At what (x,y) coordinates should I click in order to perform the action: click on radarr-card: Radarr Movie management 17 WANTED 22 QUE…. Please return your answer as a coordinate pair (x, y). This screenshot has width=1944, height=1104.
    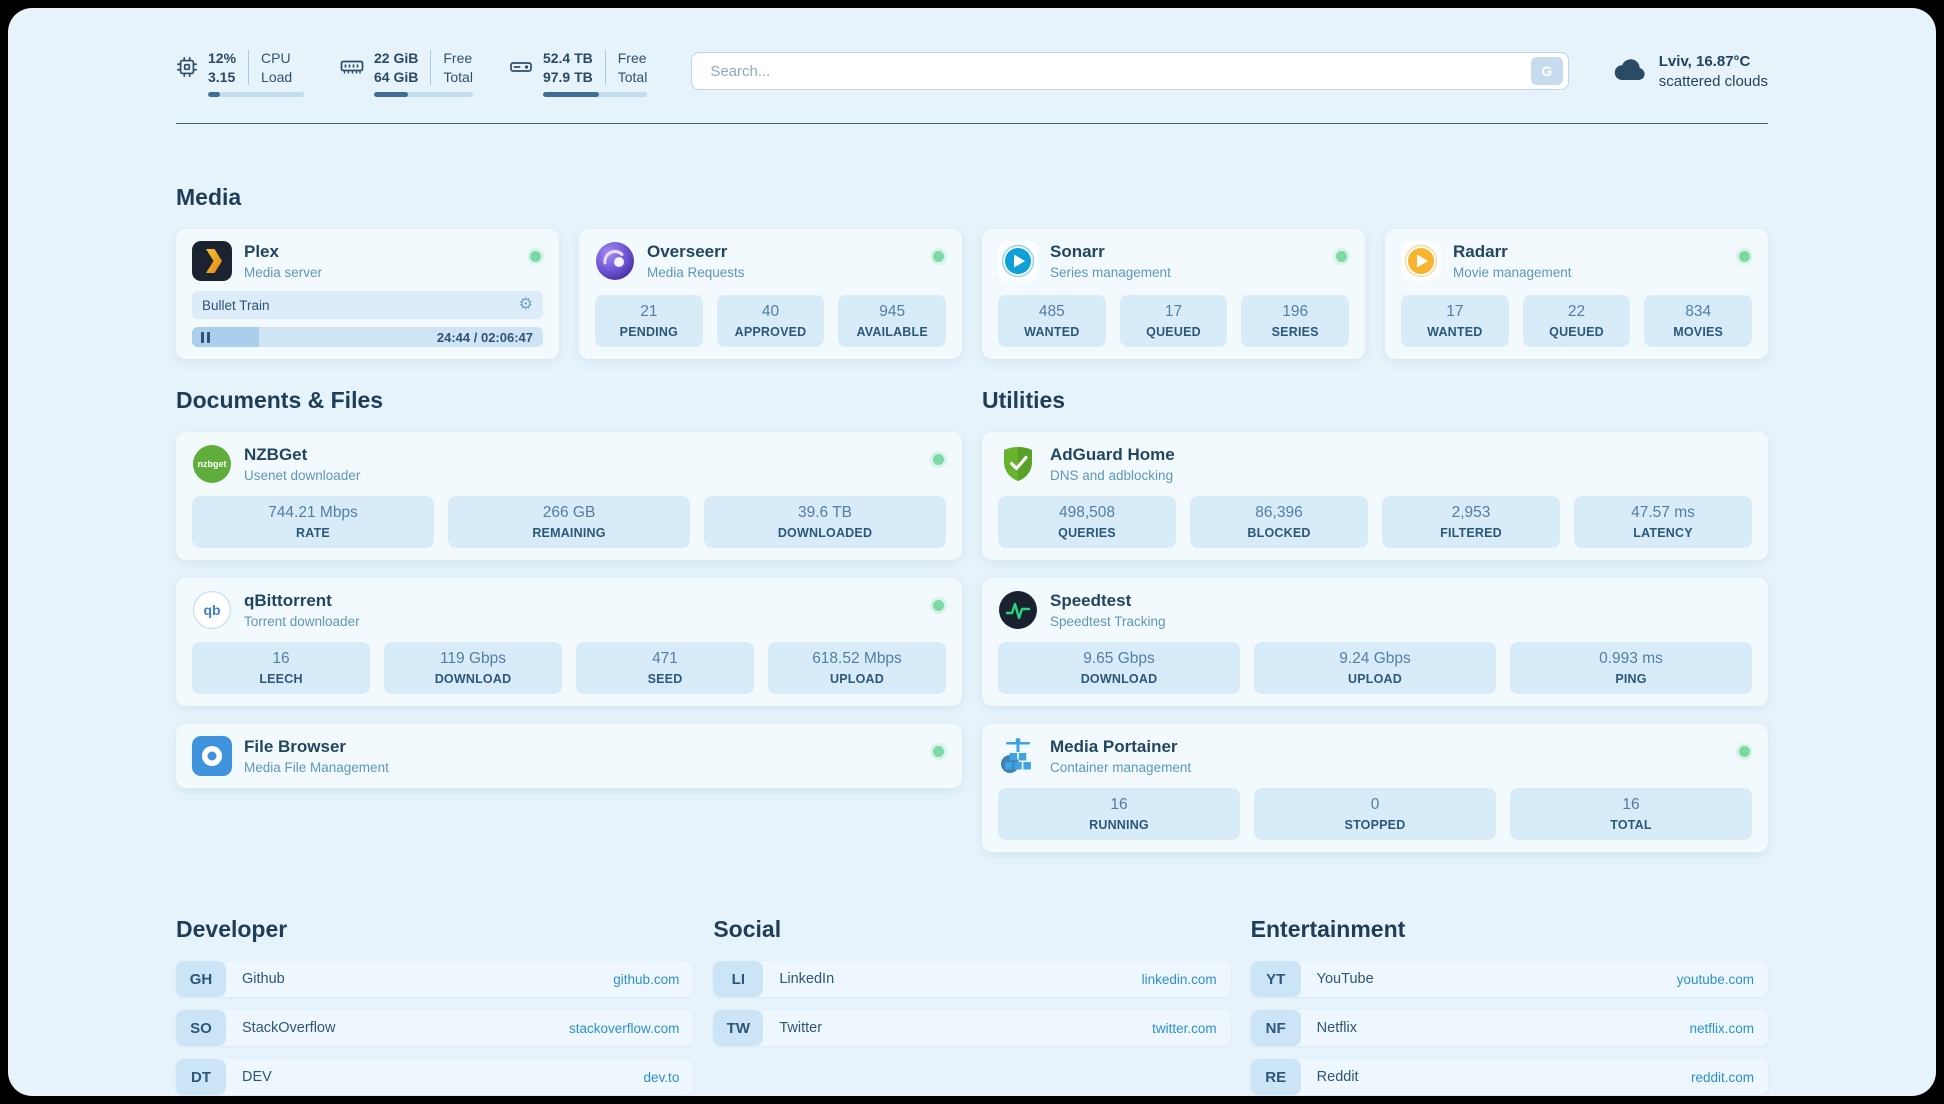
    Looking at the image, I should click on (1576, 294).